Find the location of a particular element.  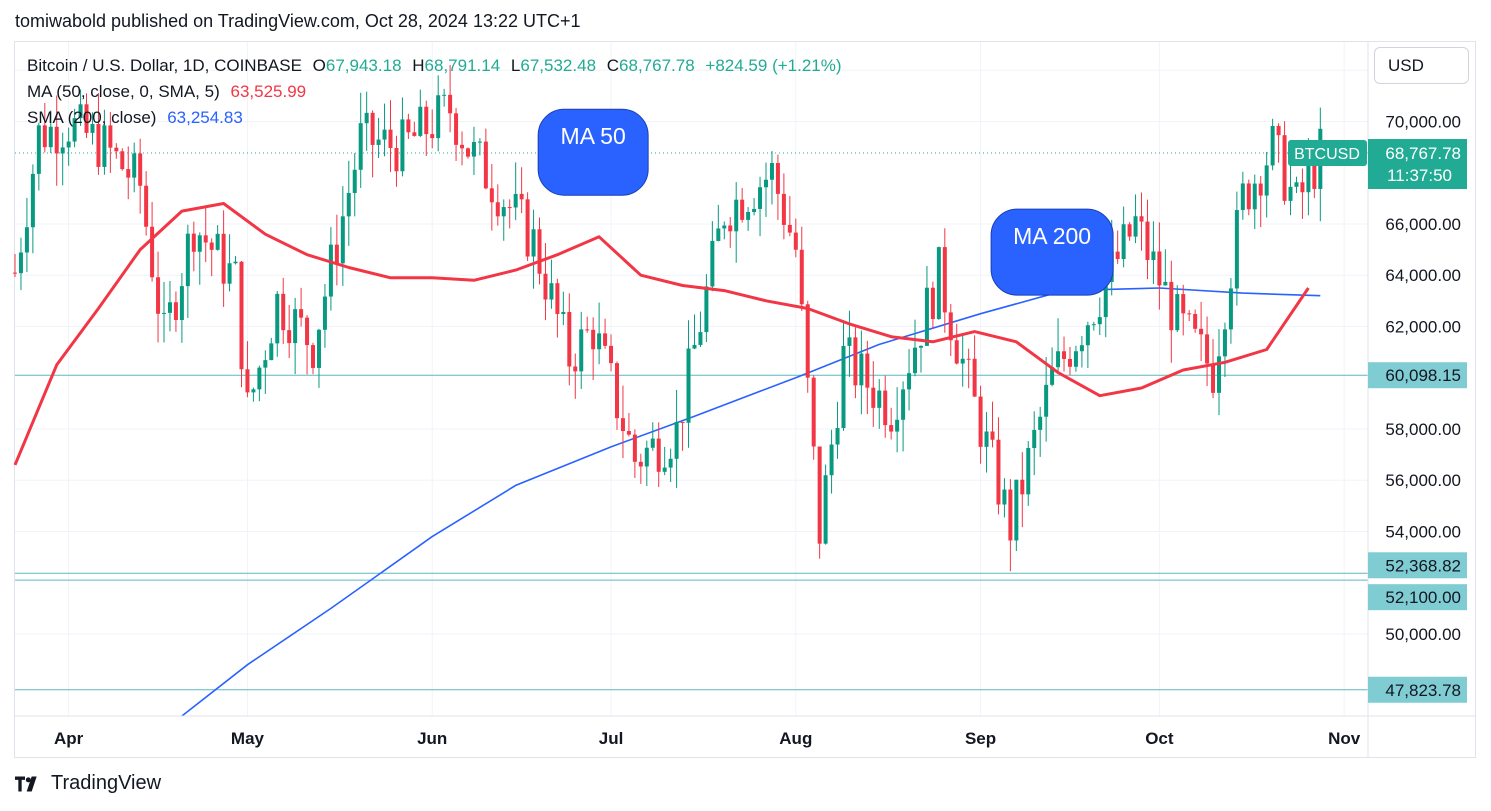

ma200-label: SMA (200, close) is located at coordinates (92, 117).